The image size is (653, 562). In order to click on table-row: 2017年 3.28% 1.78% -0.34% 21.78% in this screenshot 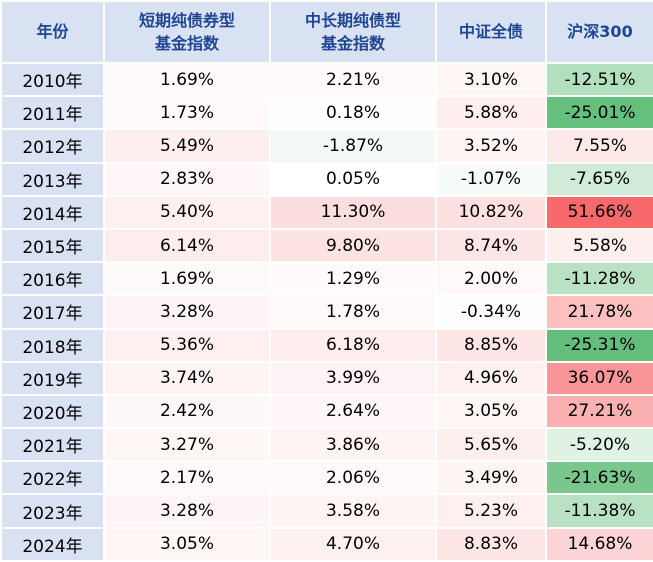, I will do `click(326, 312)`.